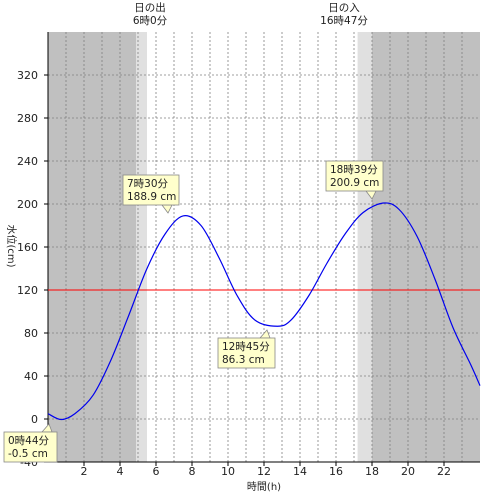 The image size is (496, 496). Describe the element at coordinates (246, 347) in the screenshot. I see `annotation-time: 12時45分` at that location.